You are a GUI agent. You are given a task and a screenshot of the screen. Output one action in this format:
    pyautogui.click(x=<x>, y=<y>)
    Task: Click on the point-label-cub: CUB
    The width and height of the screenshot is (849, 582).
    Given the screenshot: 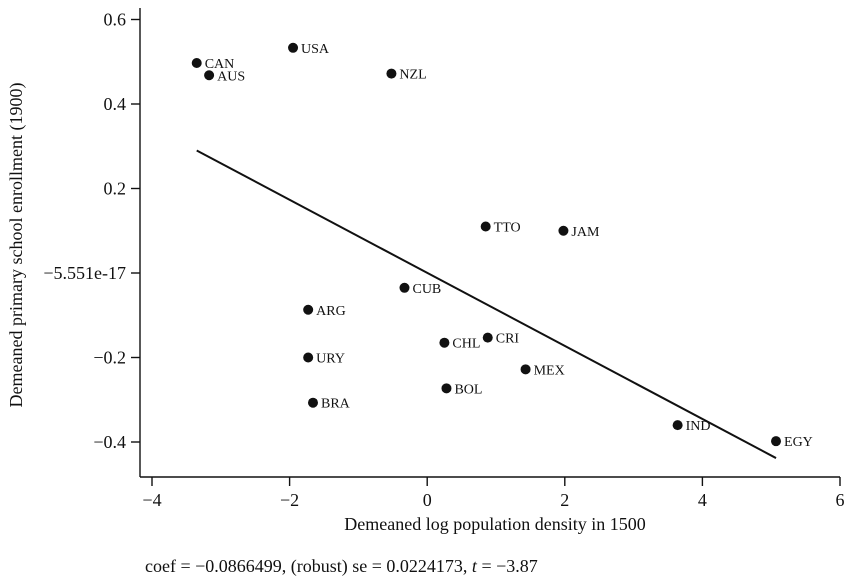 What is the action you would take?
    pyautogui.click(x=426, y=289)
    